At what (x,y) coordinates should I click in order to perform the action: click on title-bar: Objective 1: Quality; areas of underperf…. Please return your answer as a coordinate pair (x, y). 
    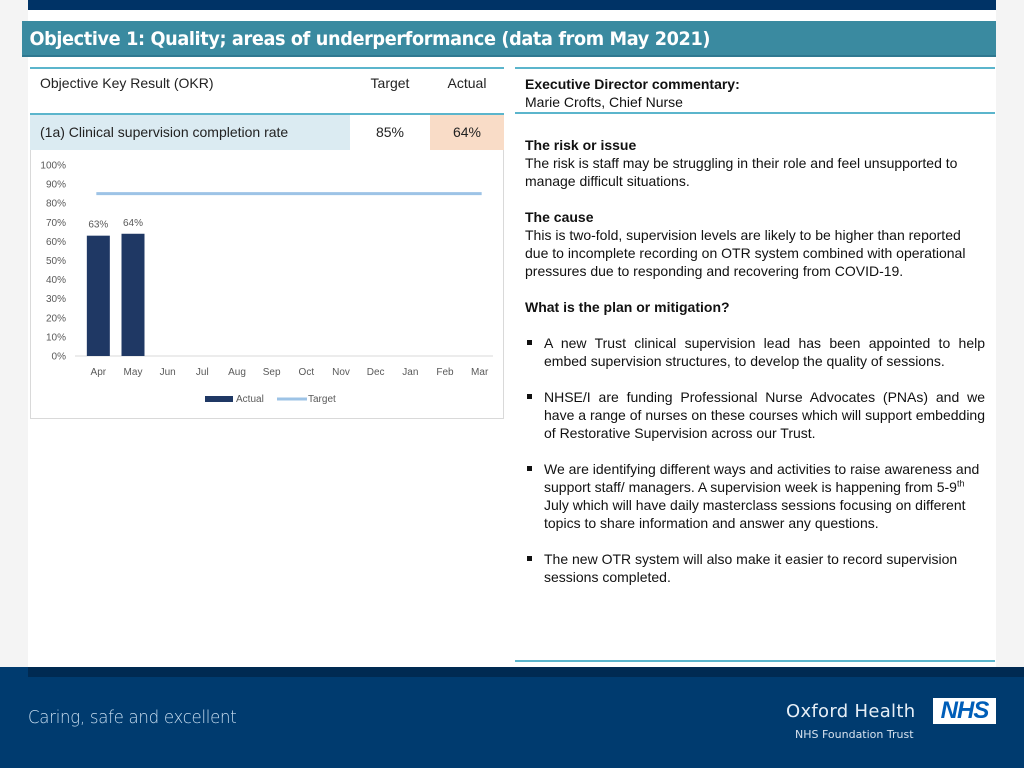
    Looking at the image, I should click on (509, 39).